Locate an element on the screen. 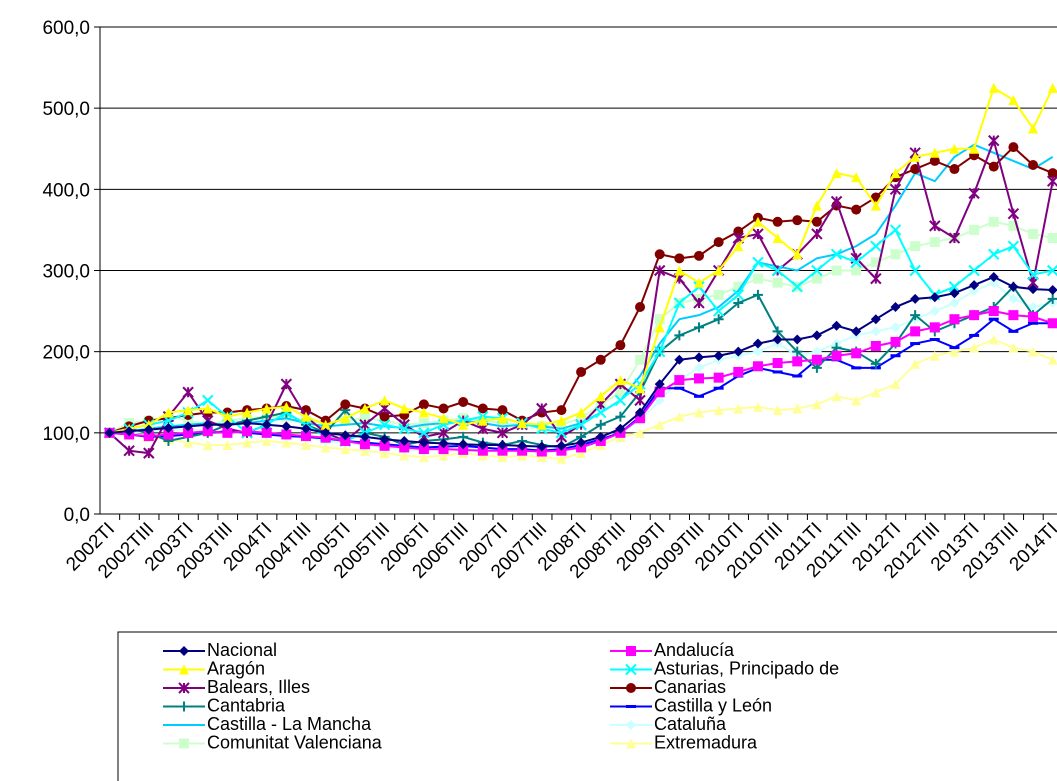 The image size is (1057, 781). y-tick-label: 100,0 is located at coordinates (66, 434).